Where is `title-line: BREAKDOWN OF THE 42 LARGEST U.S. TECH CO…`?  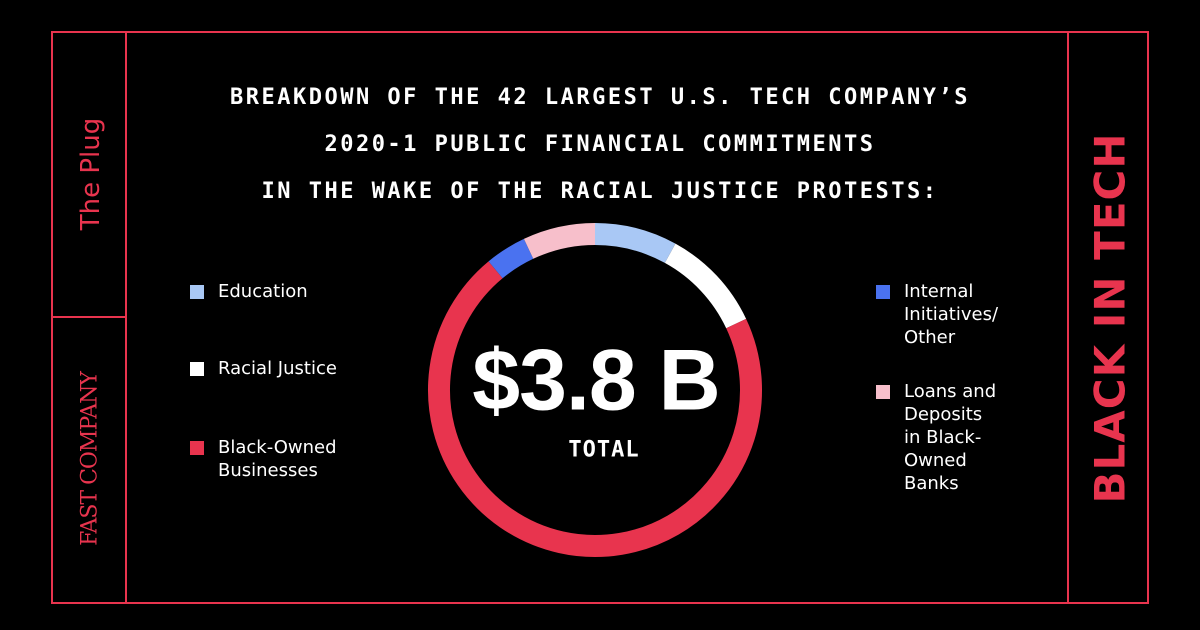
title-line: BREAKDOWN OF THE 42 LARGEST U.S. TECH CO… is located at coordinates (600, 97).